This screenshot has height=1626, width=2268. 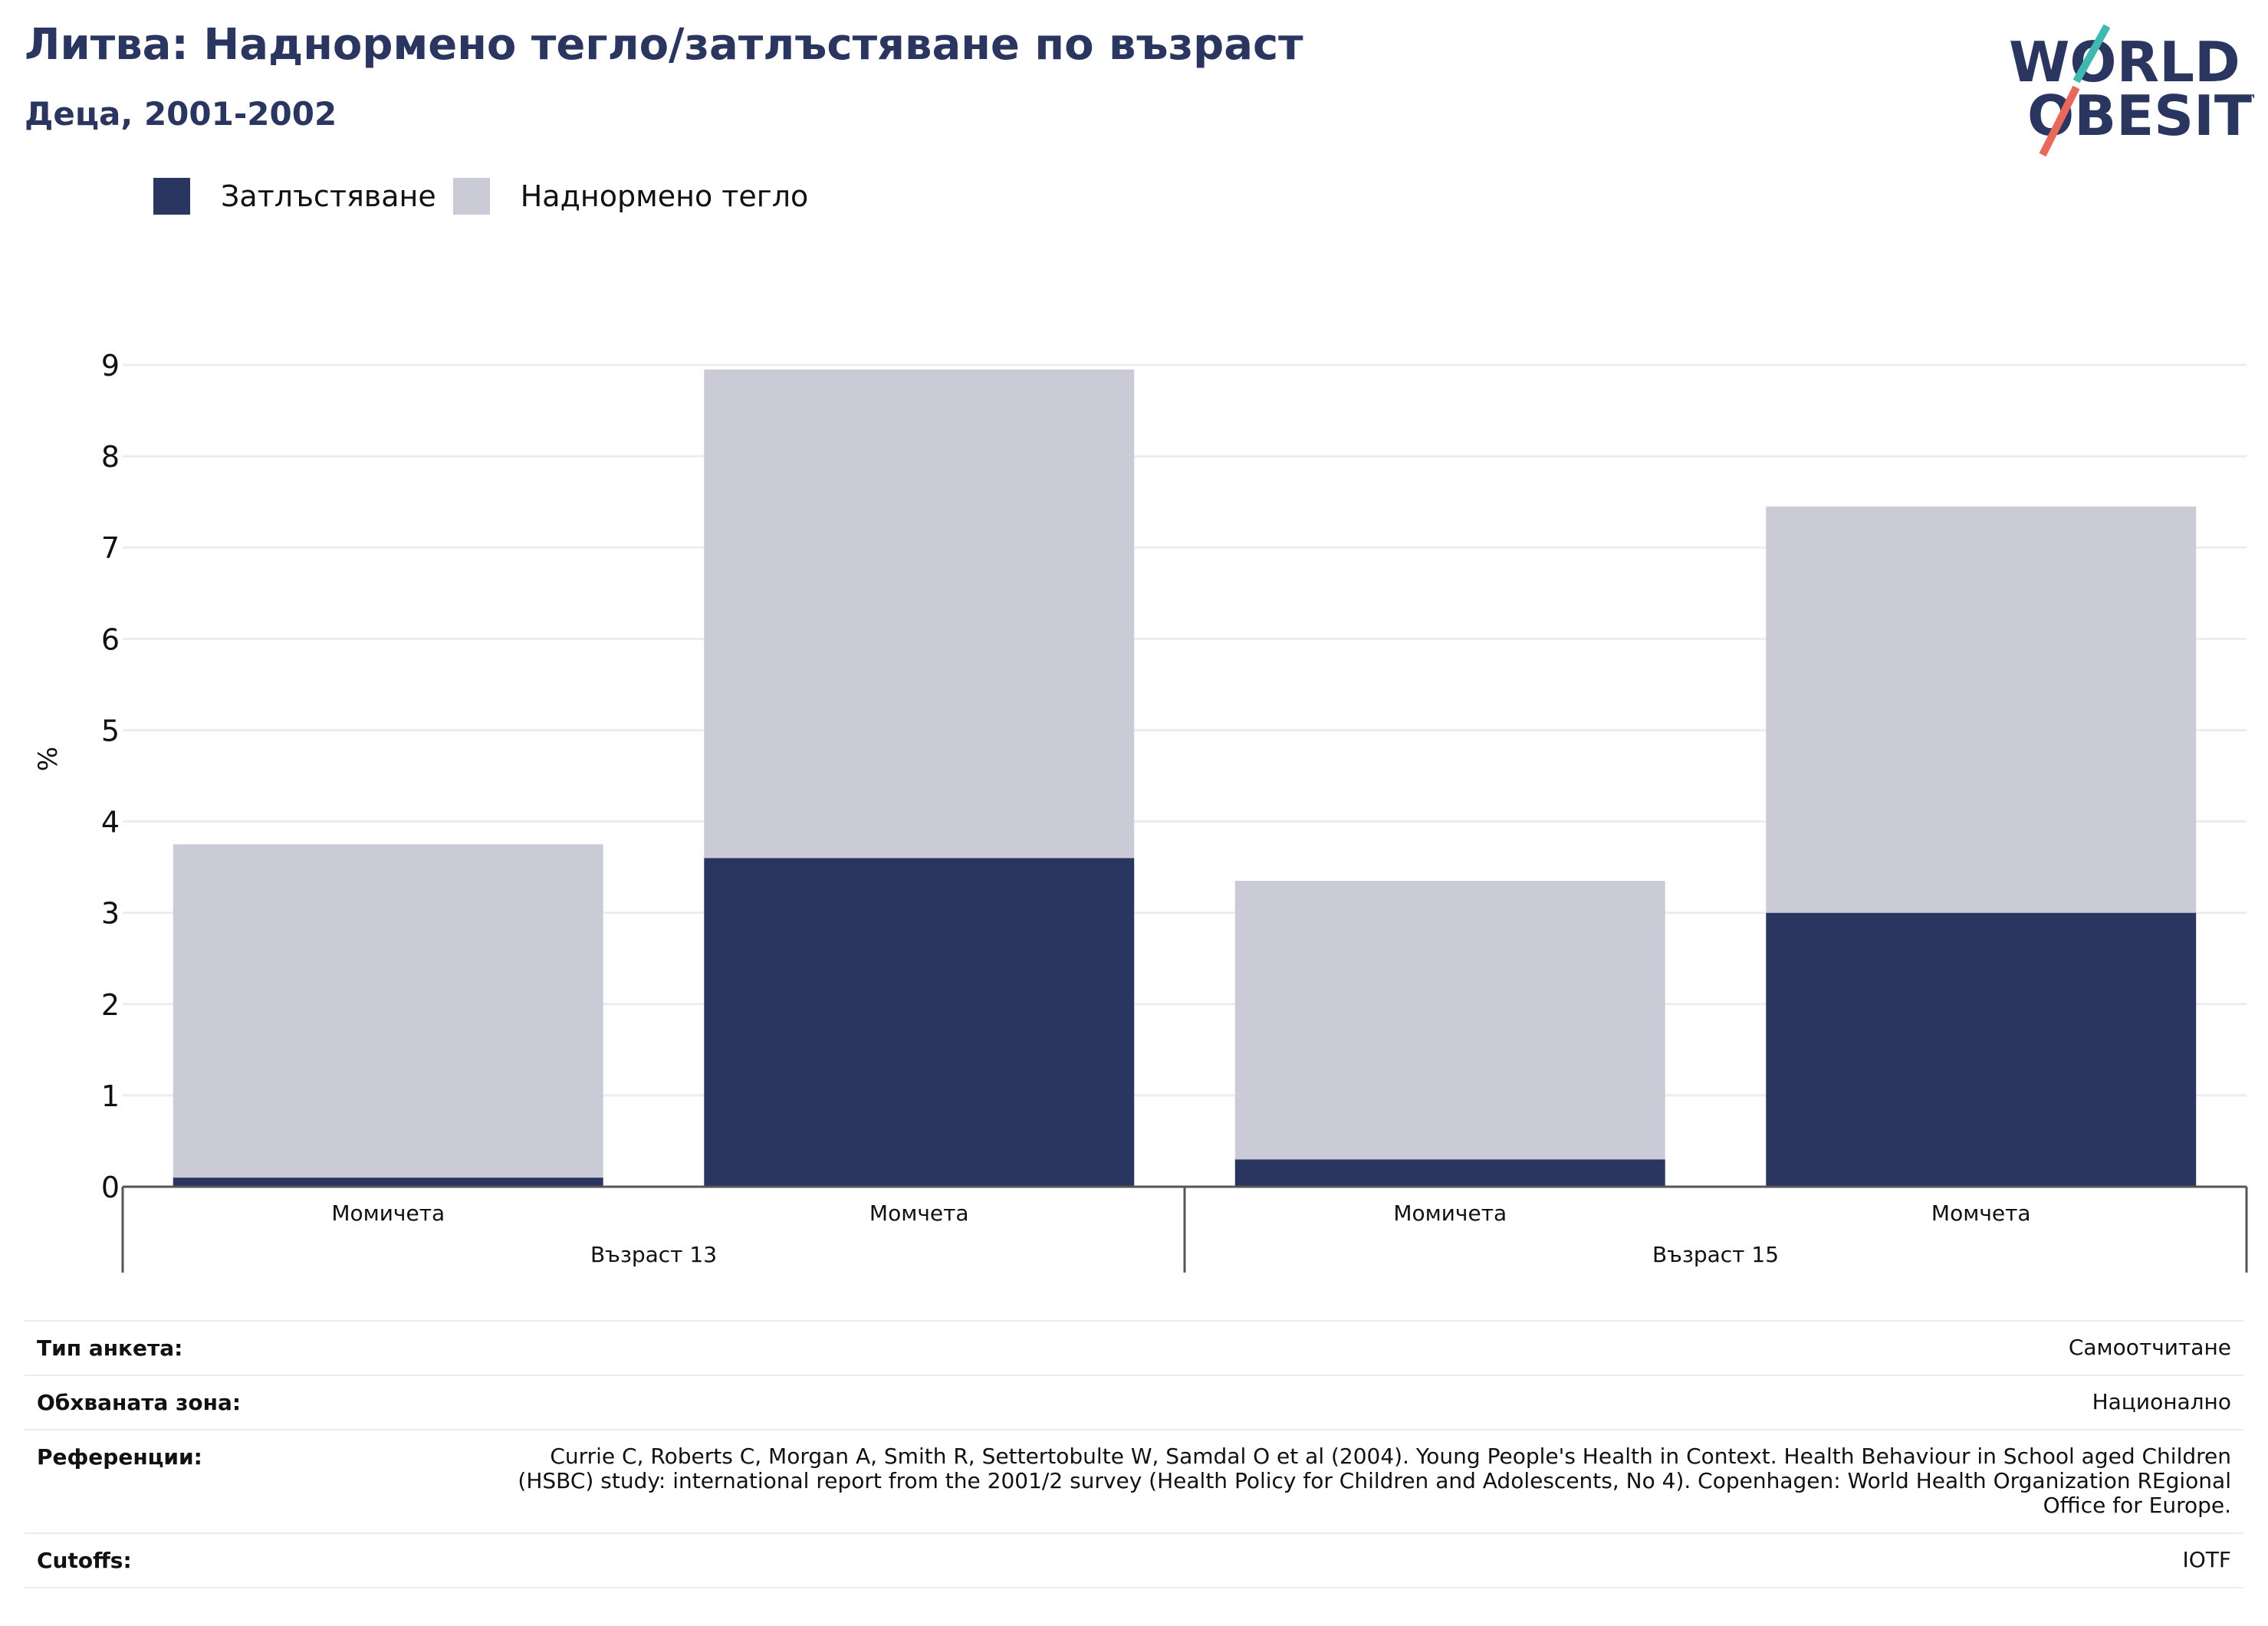 What do you see at coordinates (110, 1005) in the screenshot?
I see `y-tick-label: 2` at bounding box center [110, 1005].